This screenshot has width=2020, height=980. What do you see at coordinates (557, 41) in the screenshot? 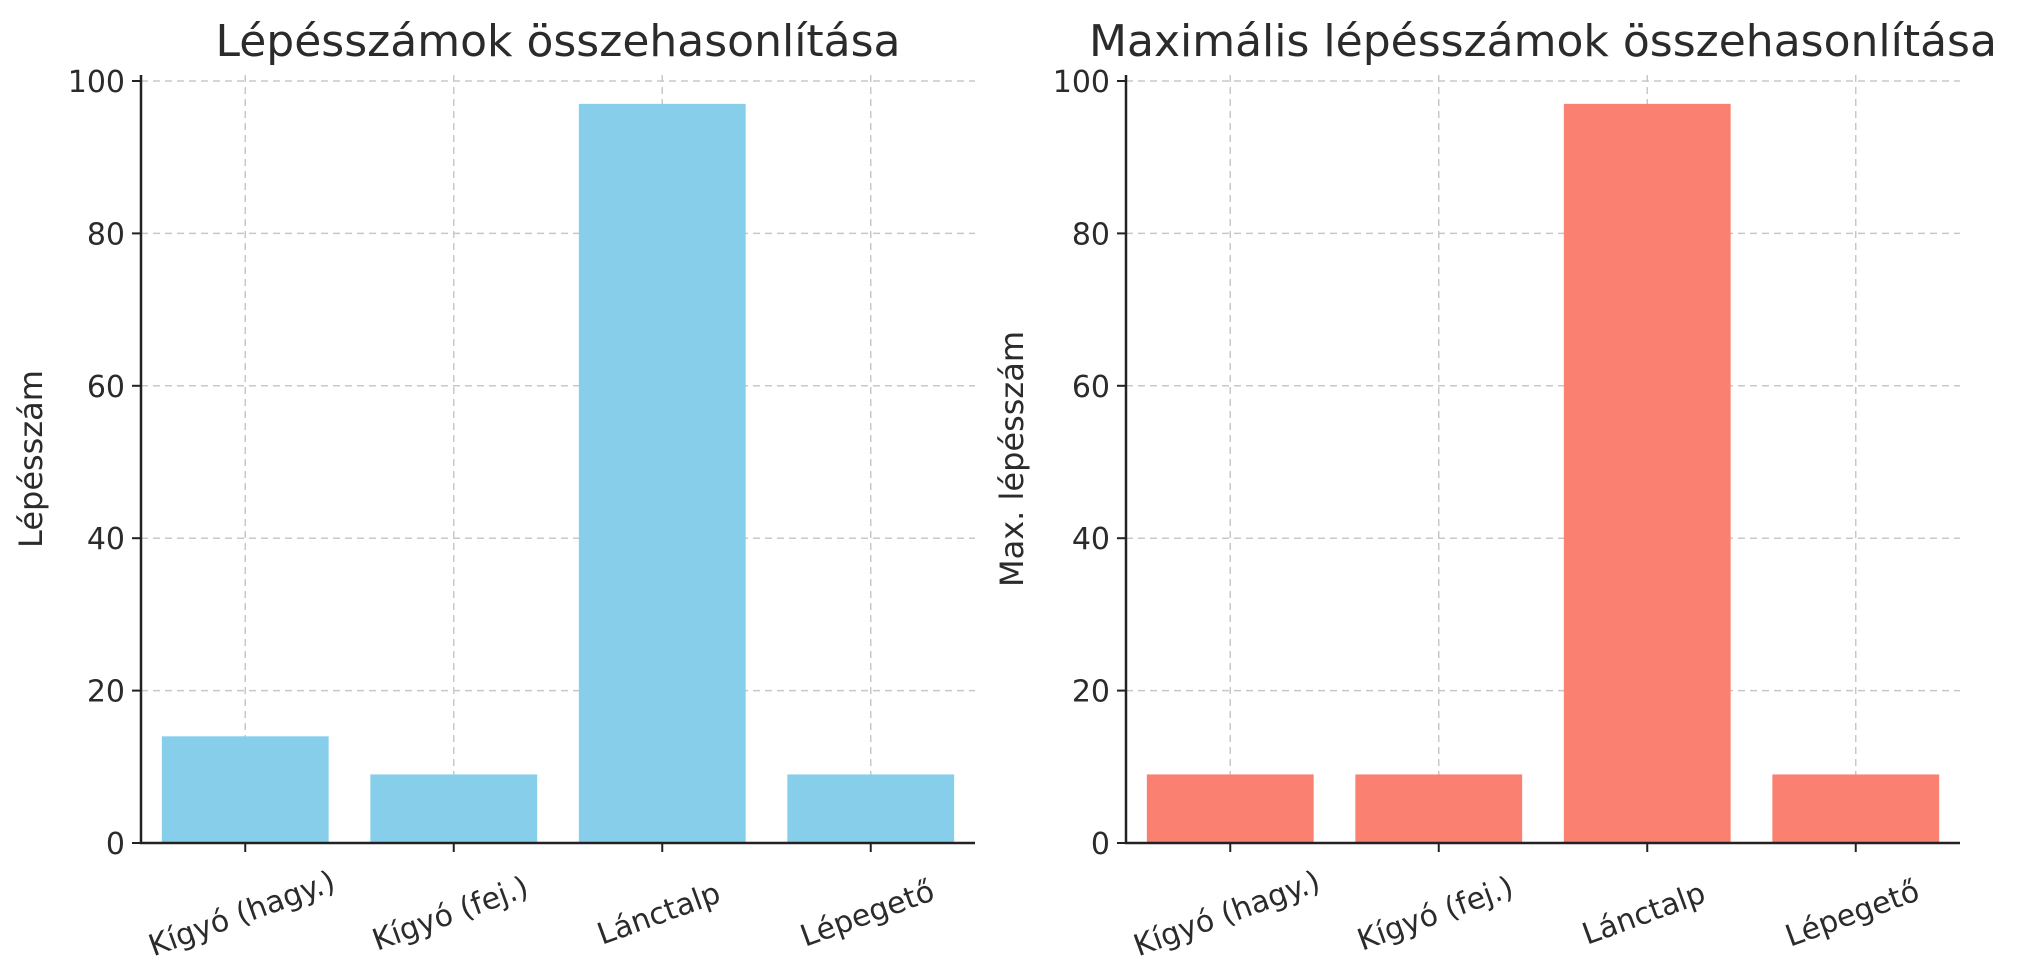
I see `chart-title: Lépésszámok összehasonlítása` at bounding box center [557, 41].